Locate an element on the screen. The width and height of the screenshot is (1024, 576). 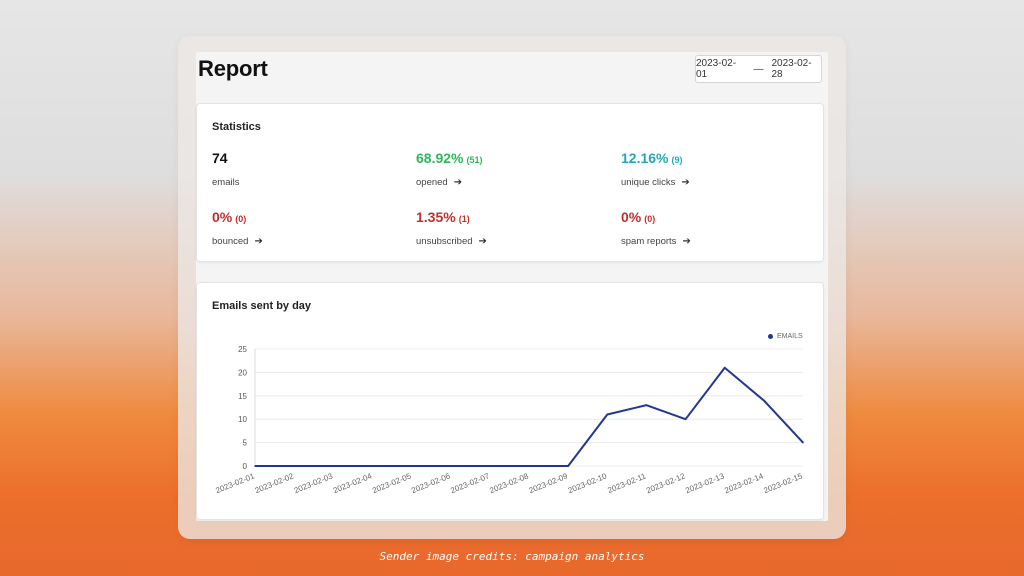
x-tick-label: 2023-02-06 is located at coordinates (431, 483).